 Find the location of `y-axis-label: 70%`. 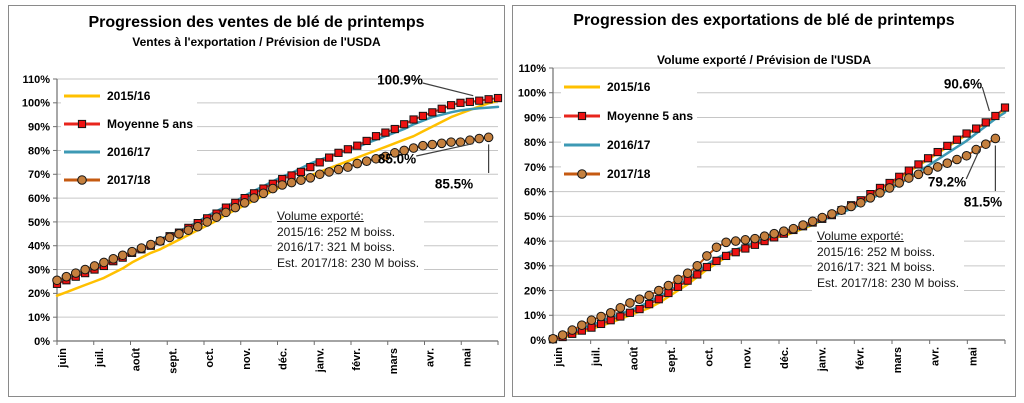

y-axis-label: 70% is located at coordinates (39, 175).